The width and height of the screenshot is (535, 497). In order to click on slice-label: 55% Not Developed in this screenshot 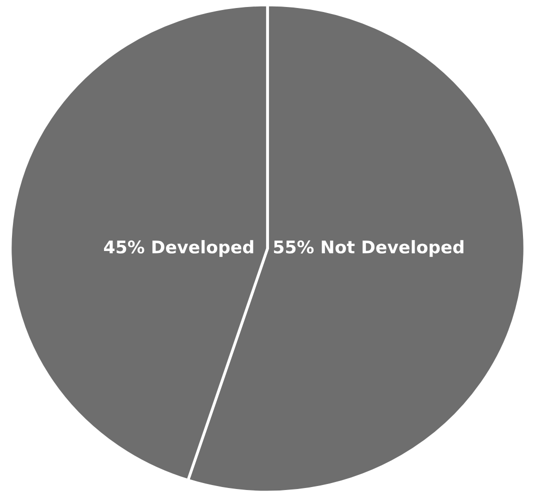, I will do `click(369, 248)`.